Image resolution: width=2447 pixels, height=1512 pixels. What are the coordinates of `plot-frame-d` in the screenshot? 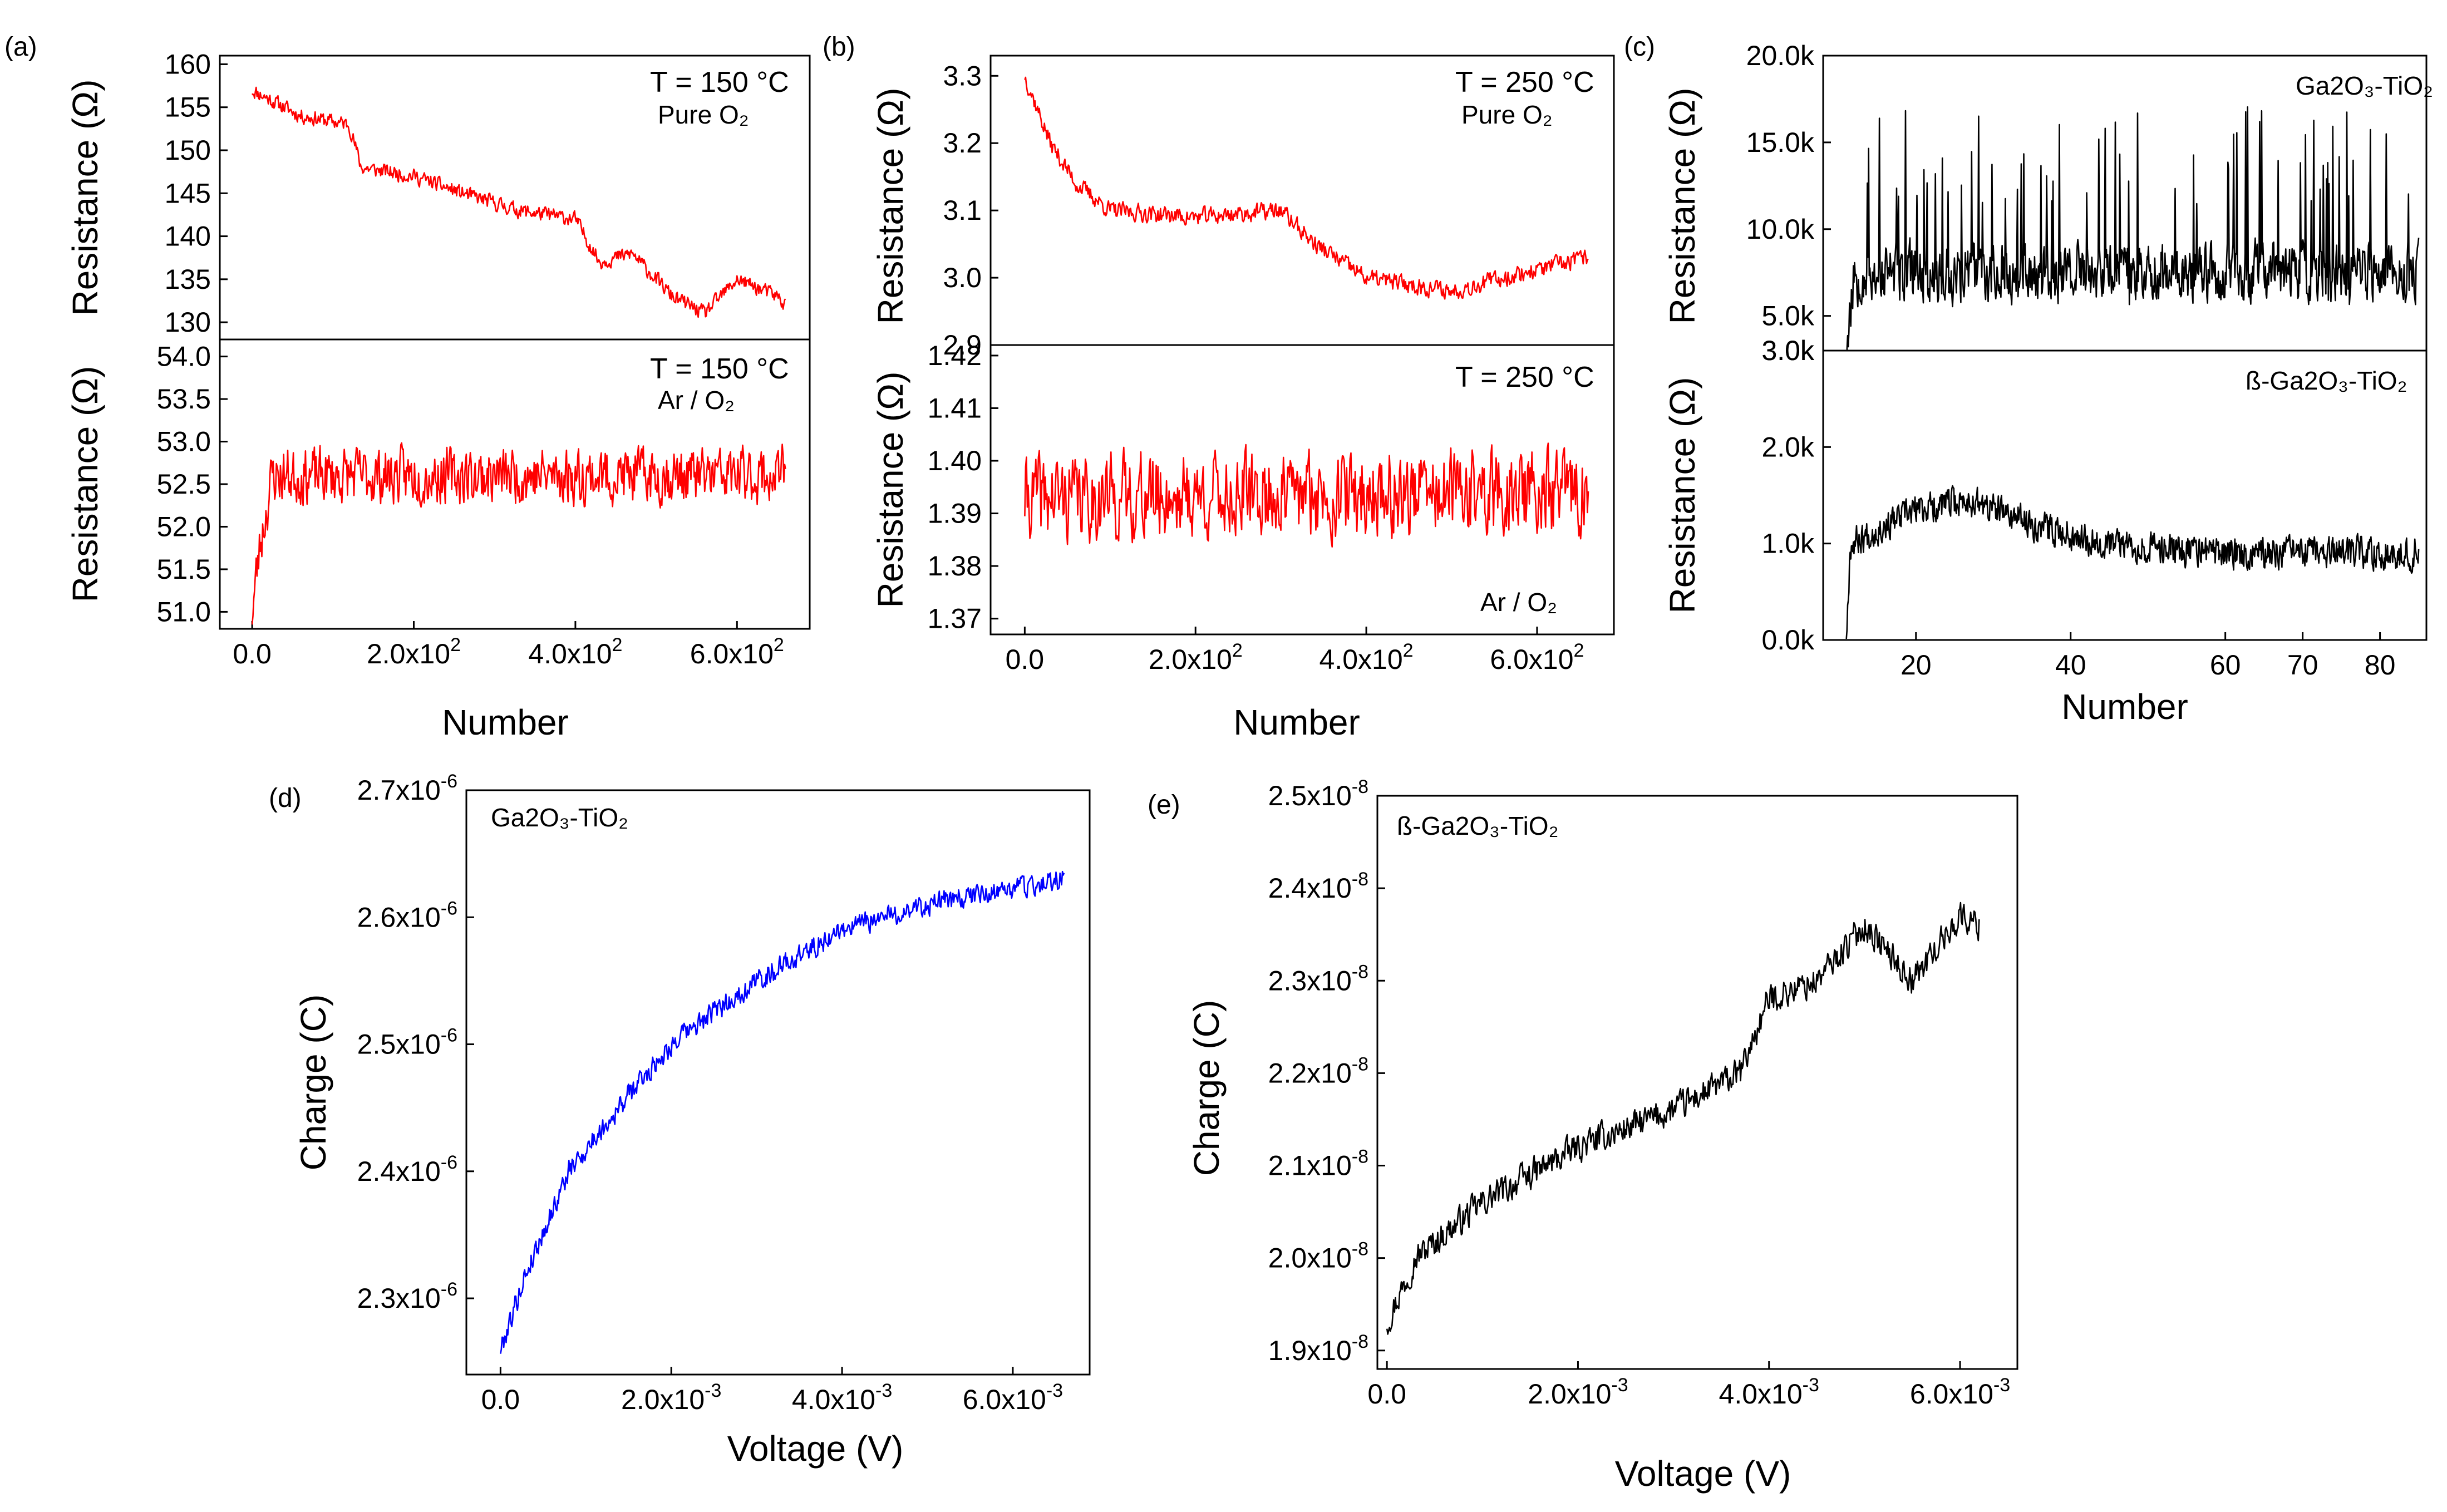 It's located at (778, 1082).